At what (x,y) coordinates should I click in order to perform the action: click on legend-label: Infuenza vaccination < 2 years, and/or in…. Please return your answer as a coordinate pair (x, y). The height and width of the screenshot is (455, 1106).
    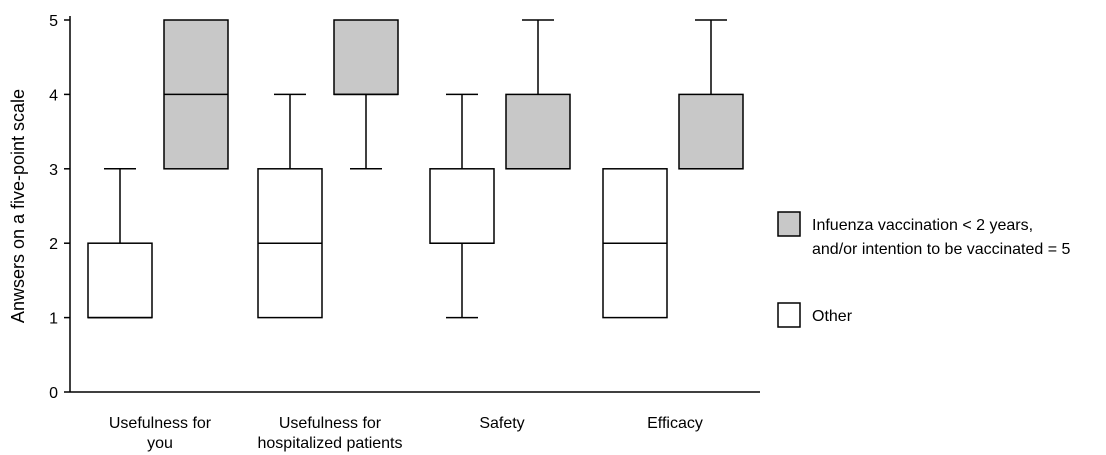
    Looking at the image, I should click on (941, 237).